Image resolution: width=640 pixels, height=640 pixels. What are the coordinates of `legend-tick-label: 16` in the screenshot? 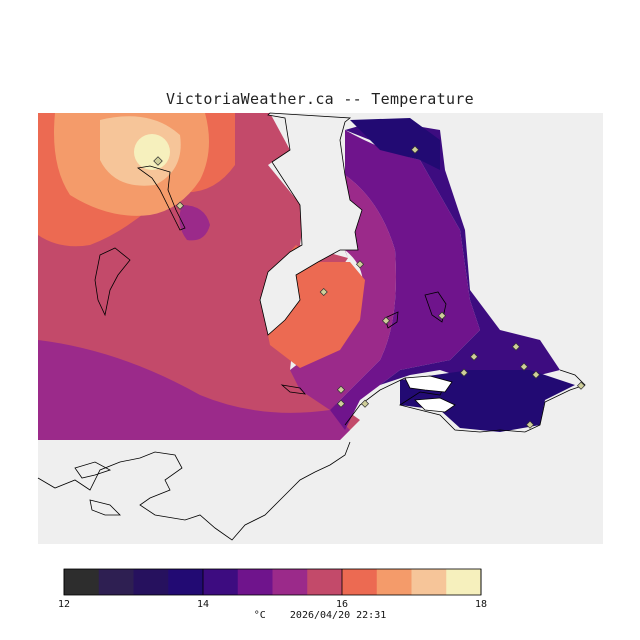 It's located at (342, 604).